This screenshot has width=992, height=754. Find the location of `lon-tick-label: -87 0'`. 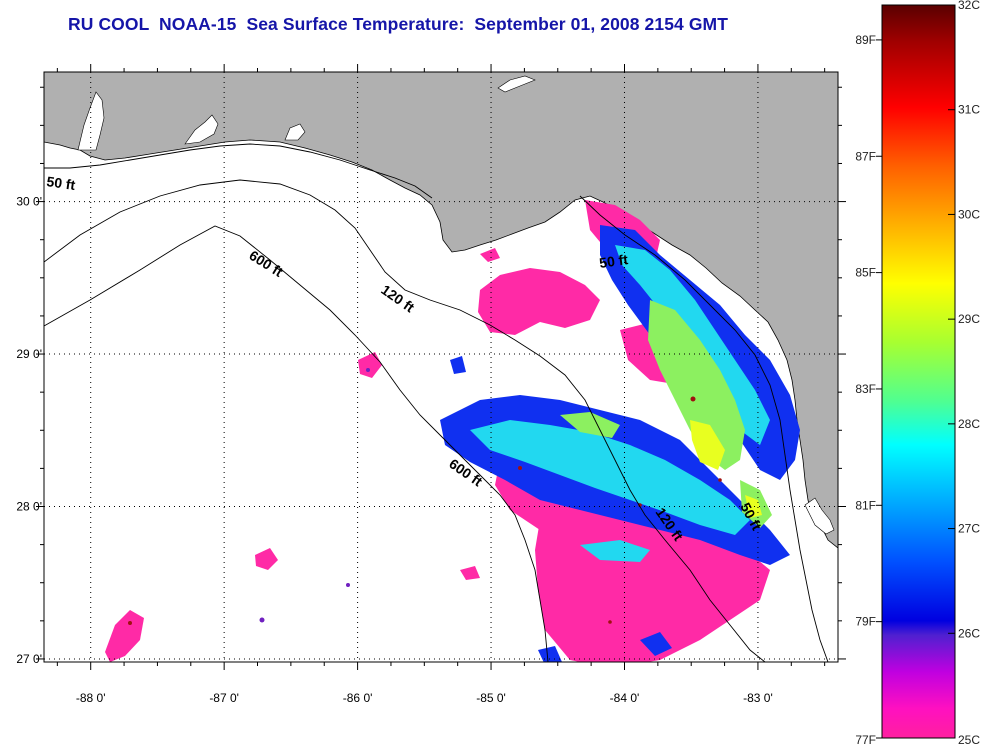

lon-tick-label: -87 0' is located at coordinates (224, 698).